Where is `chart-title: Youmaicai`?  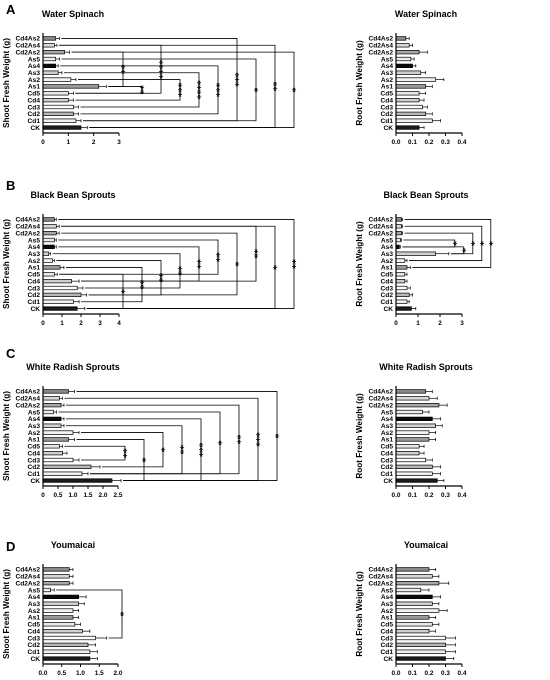 chart-title: Youmaicai is located at coordinates (73, 545).